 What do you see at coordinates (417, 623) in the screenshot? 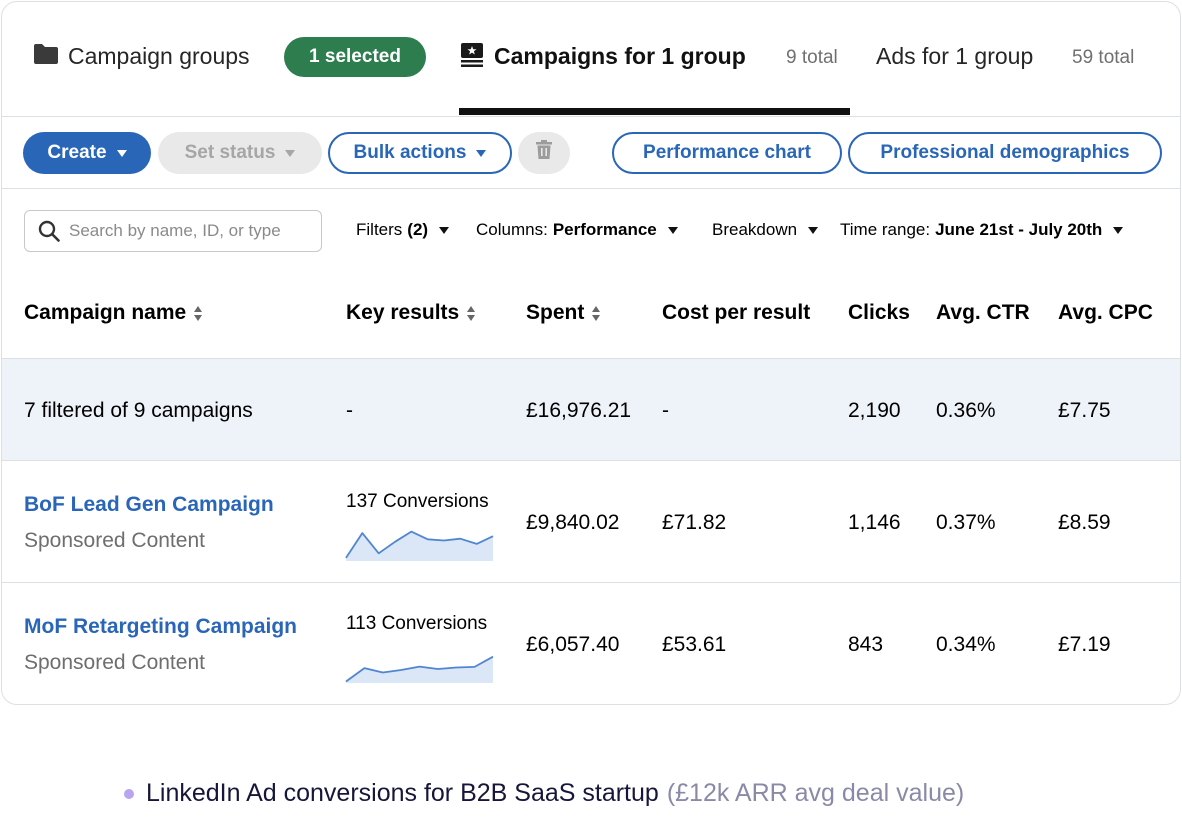
I see `key-results-value: 113 Conversions` at bounding box center [417, 623].